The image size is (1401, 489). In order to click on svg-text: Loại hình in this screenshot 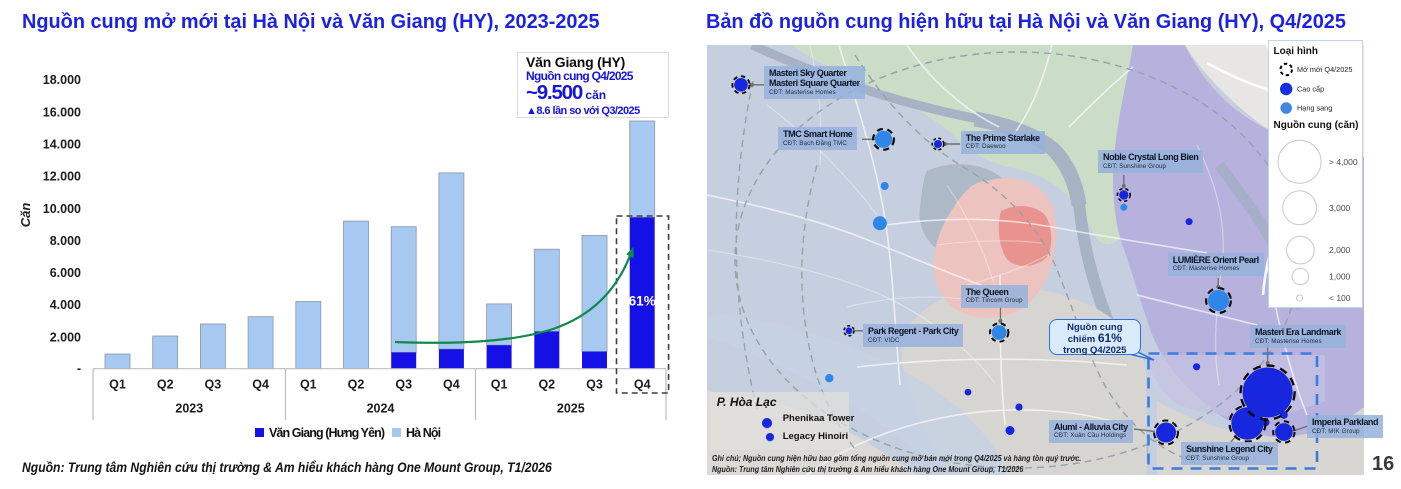, I will do `click(1296, 51)`.